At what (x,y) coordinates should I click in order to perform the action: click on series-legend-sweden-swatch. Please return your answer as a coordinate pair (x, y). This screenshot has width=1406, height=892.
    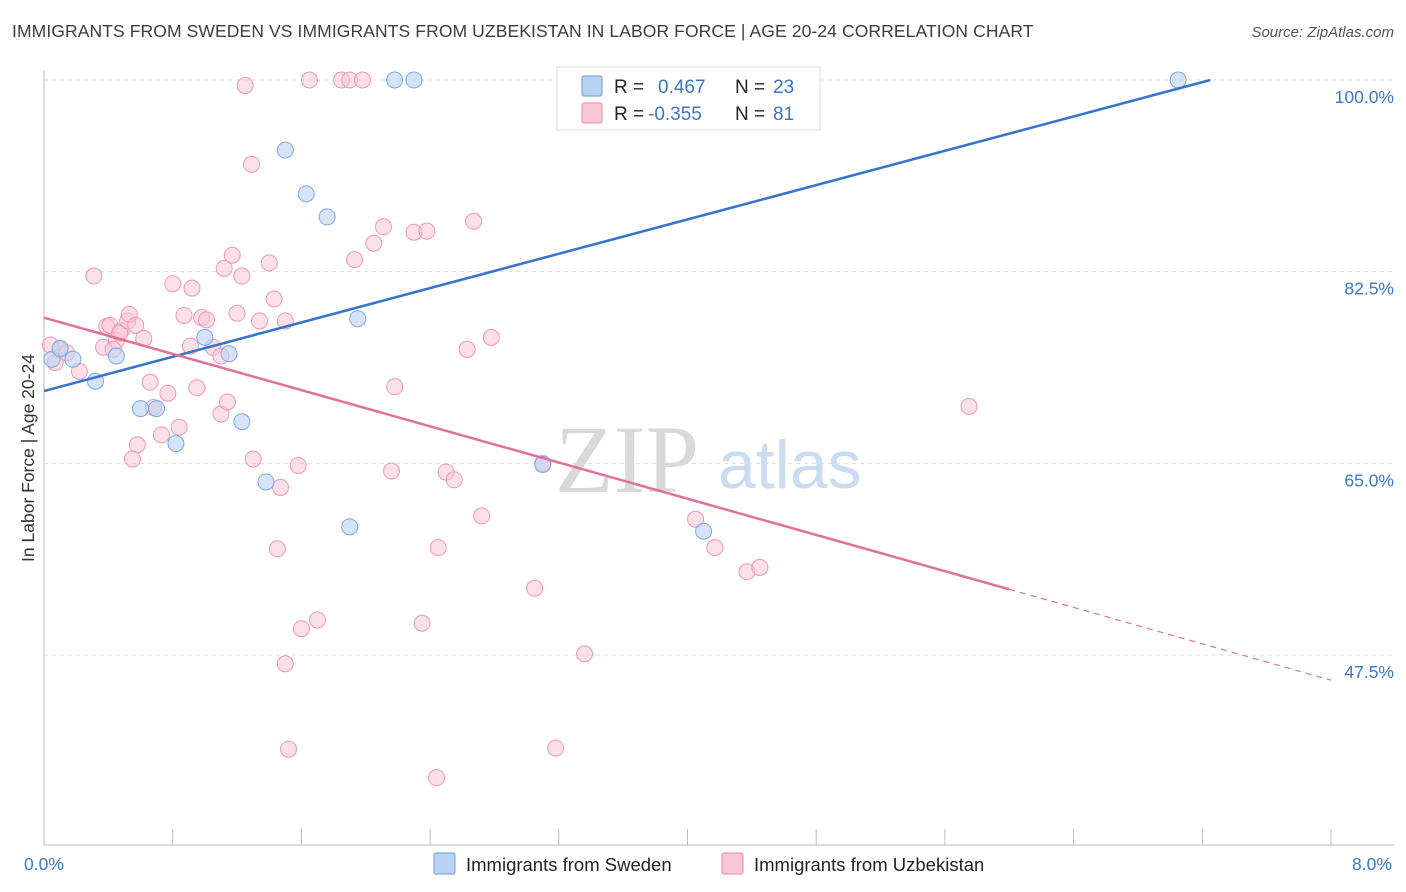
    Looking at the image, I should click on (444, 863).